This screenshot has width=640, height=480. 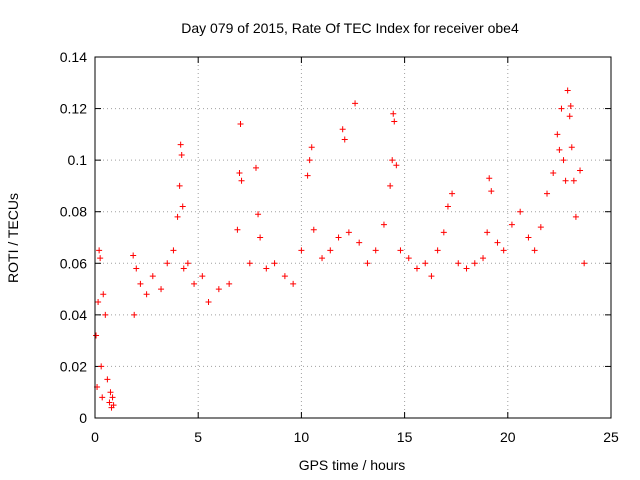 What do you see at coordinates (198, 437) in the screenshot?
I see `x-tick-label: 5` at bounding box center [198, 437].